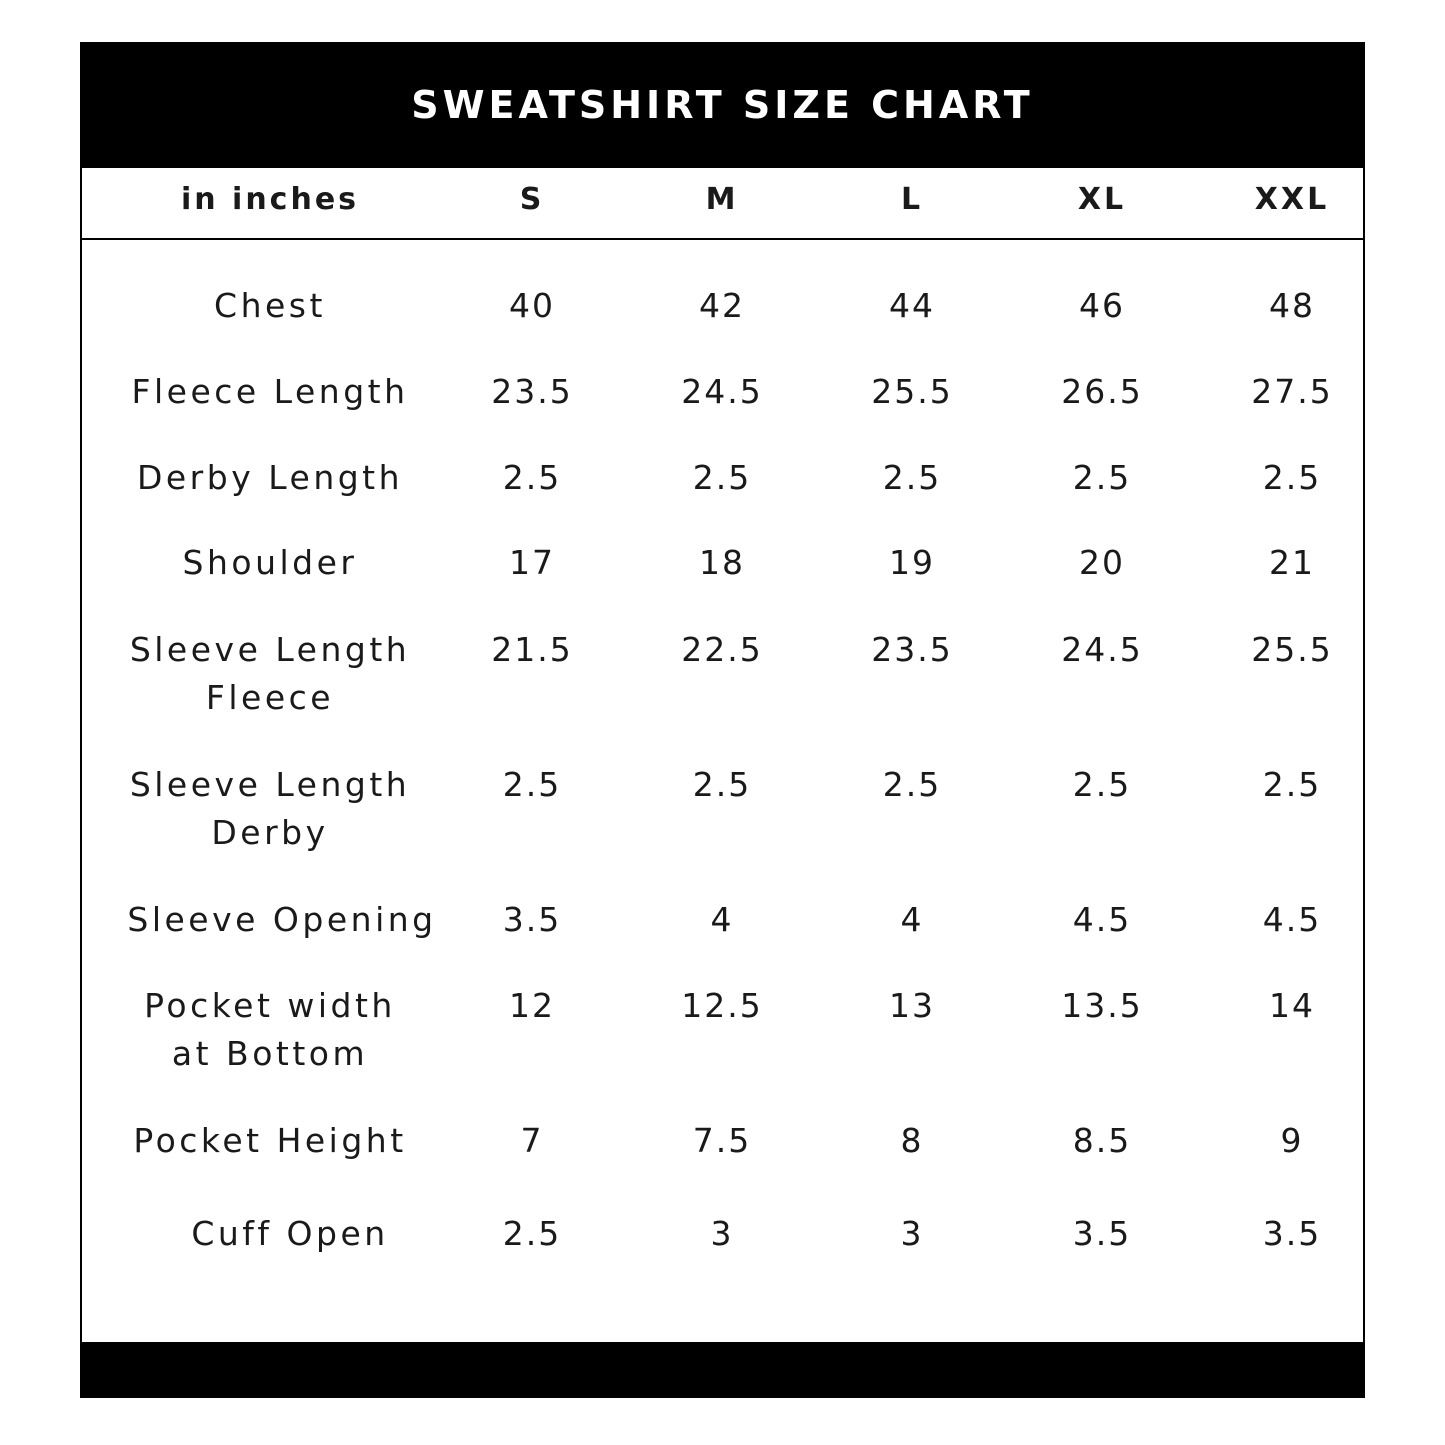 This screenshot has height=1445, width=1445. I want to click on header-row: in inches S M L XL XXL, so click(722, 204).